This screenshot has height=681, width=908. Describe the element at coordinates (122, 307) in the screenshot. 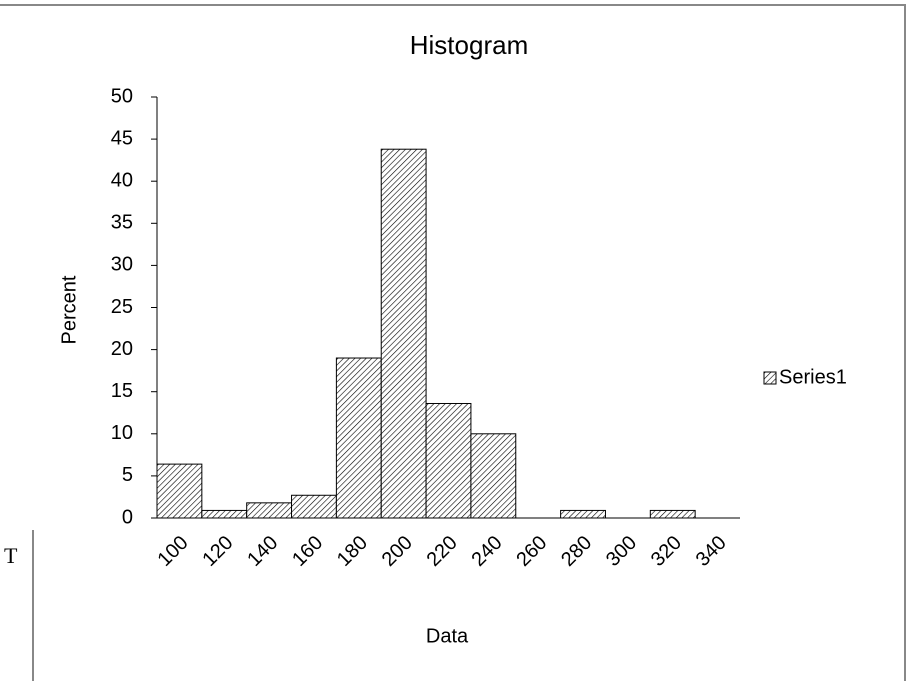

I see `y-tick-label: 25` at that location.